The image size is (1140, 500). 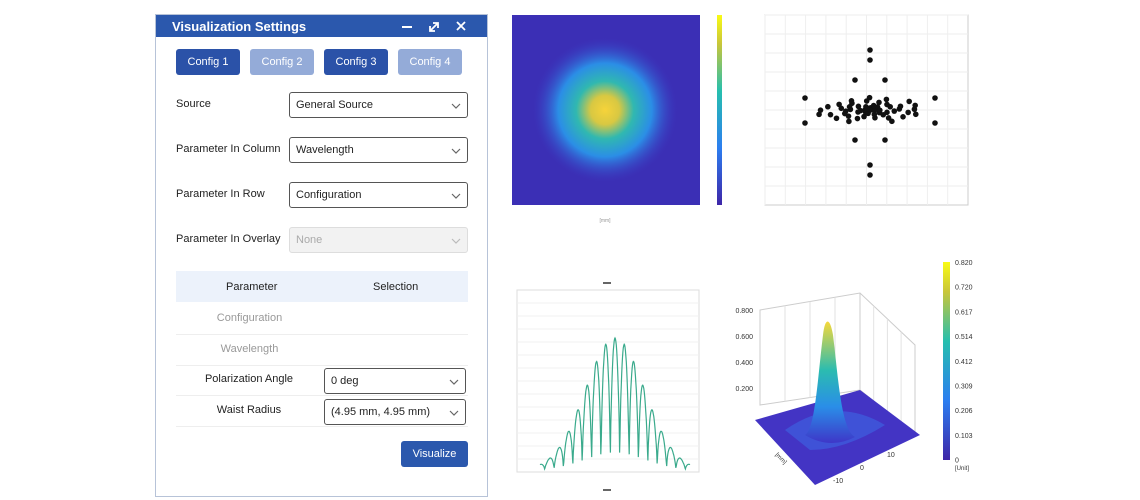 What do you see at coordinates (964, 312) in the screenshot?
I see `colorbar-tick-label: 0.617` at bounding box center [964, 312].